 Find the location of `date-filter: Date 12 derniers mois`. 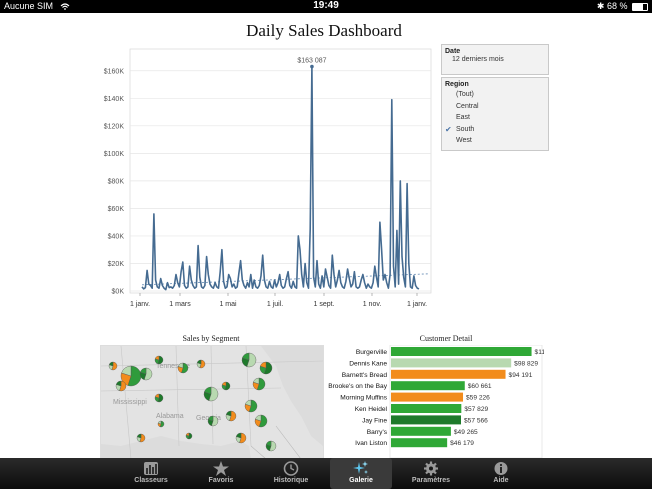

date-filter: Date 12 derniers mois is located at coordinates (495, 59).